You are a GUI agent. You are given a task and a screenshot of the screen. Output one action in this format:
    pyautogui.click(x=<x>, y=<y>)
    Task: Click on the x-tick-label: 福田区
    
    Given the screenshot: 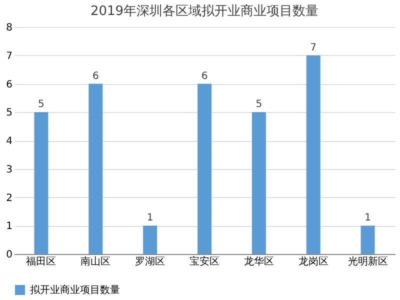 What is the action you would take?
    pyautogui.click(x=41, y=262)
    